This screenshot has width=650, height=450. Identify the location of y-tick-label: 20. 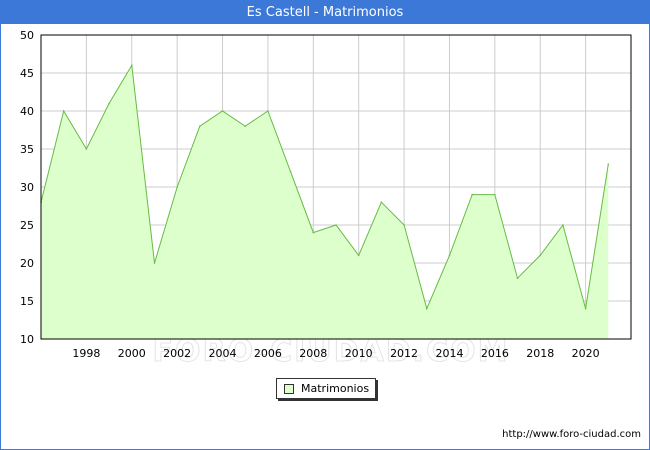
(27, 263).